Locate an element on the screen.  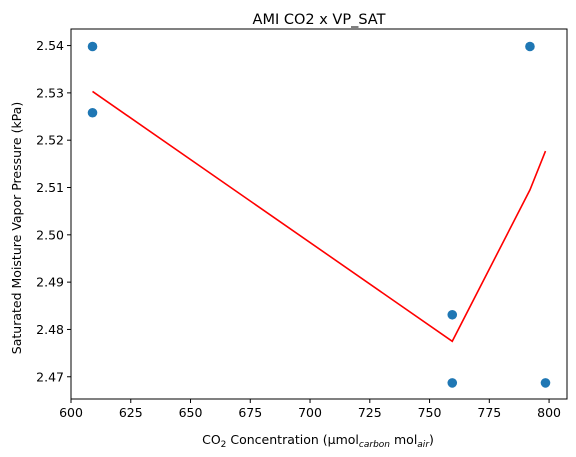
y-tick-label: 2.47 is located at coordinates (50, 376).